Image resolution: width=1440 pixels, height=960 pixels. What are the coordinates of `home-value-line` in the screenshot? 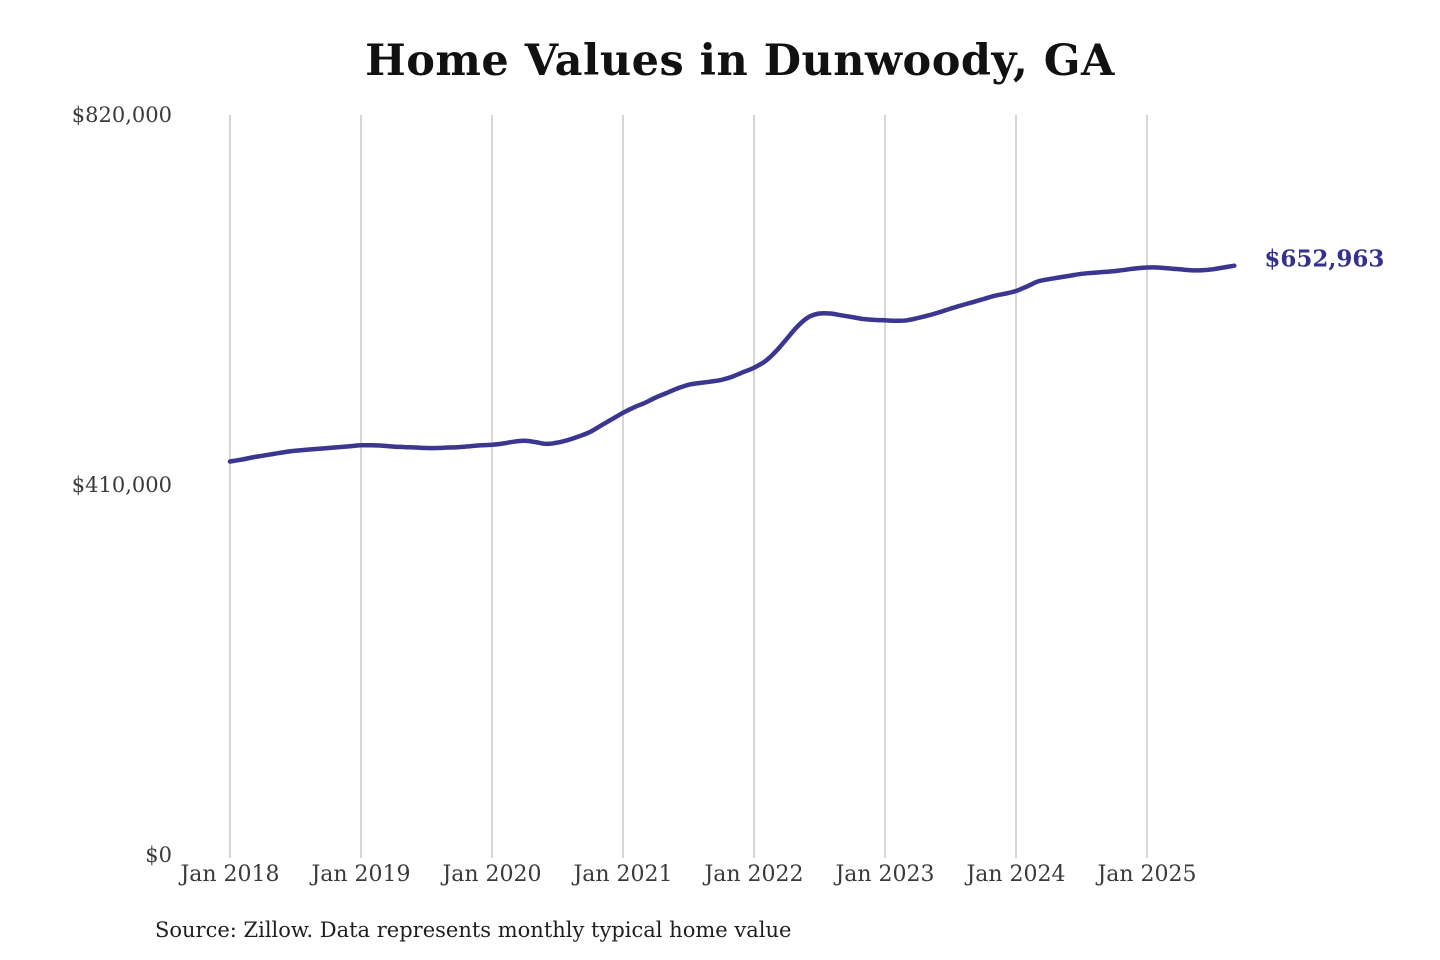 It's located at (732, 363).